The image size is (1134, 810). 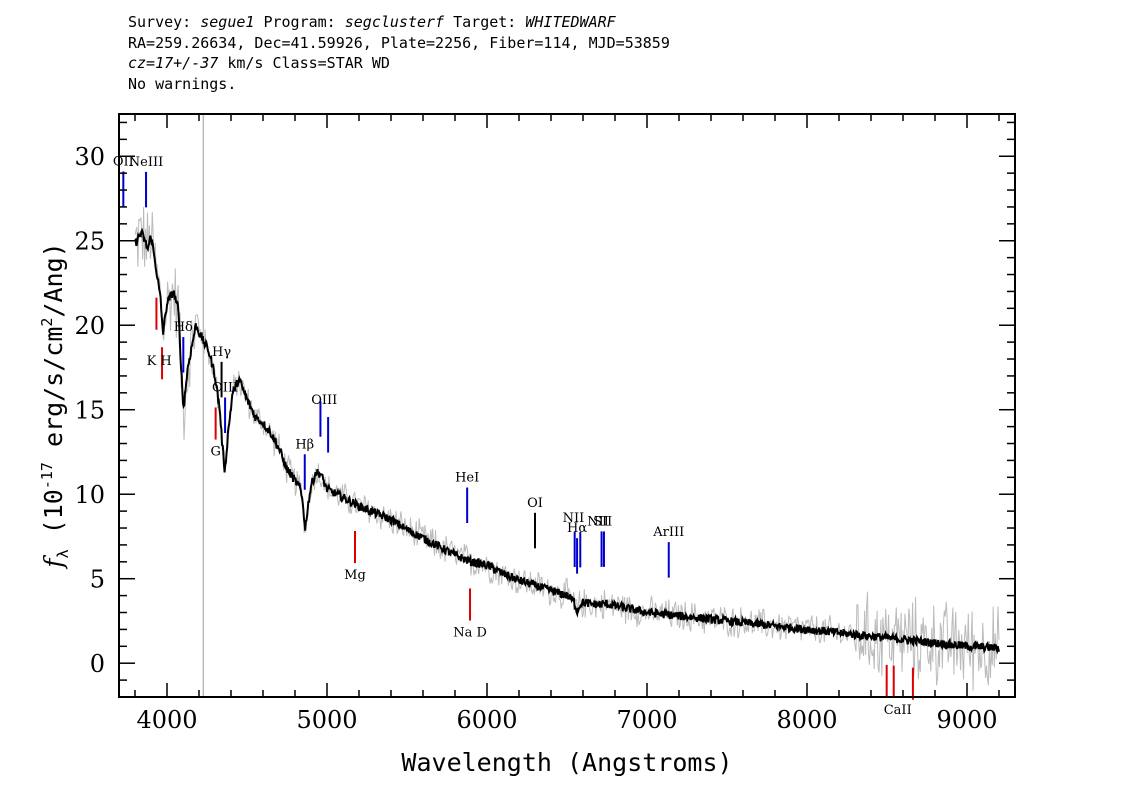 I want to click on x-tick-label: 9000, so click(x=966, y=720).